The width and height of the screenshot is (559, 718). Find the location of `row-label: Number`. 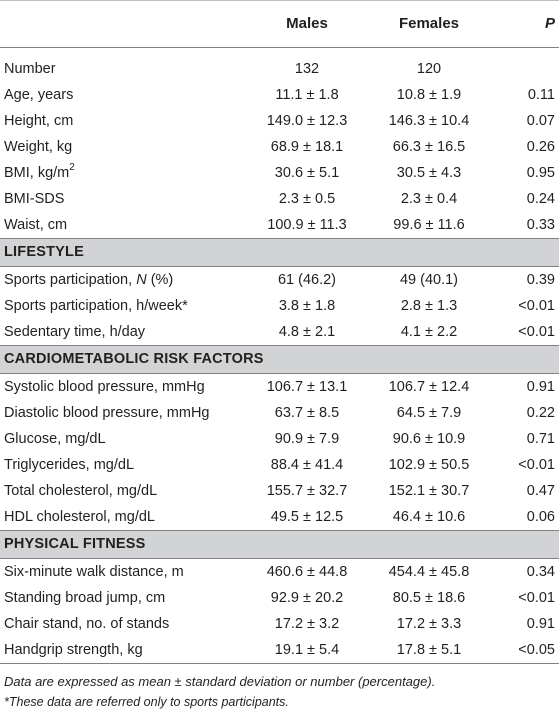

row-label: Number is located at coordinates (122, 69).